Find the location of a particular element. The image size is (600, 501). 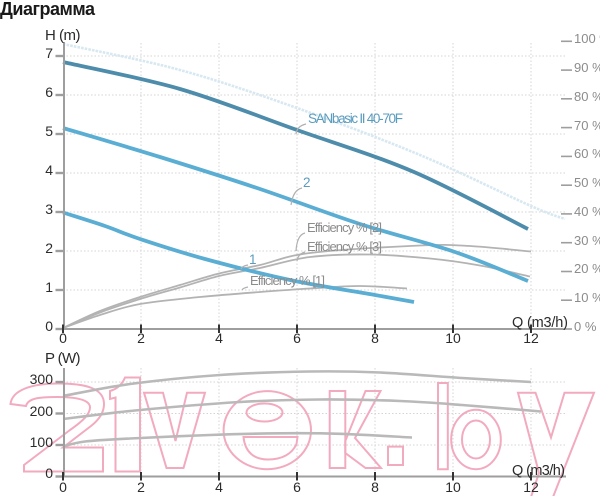

svg-text: Efficiency % [1] is located at coordinates (287, 280).